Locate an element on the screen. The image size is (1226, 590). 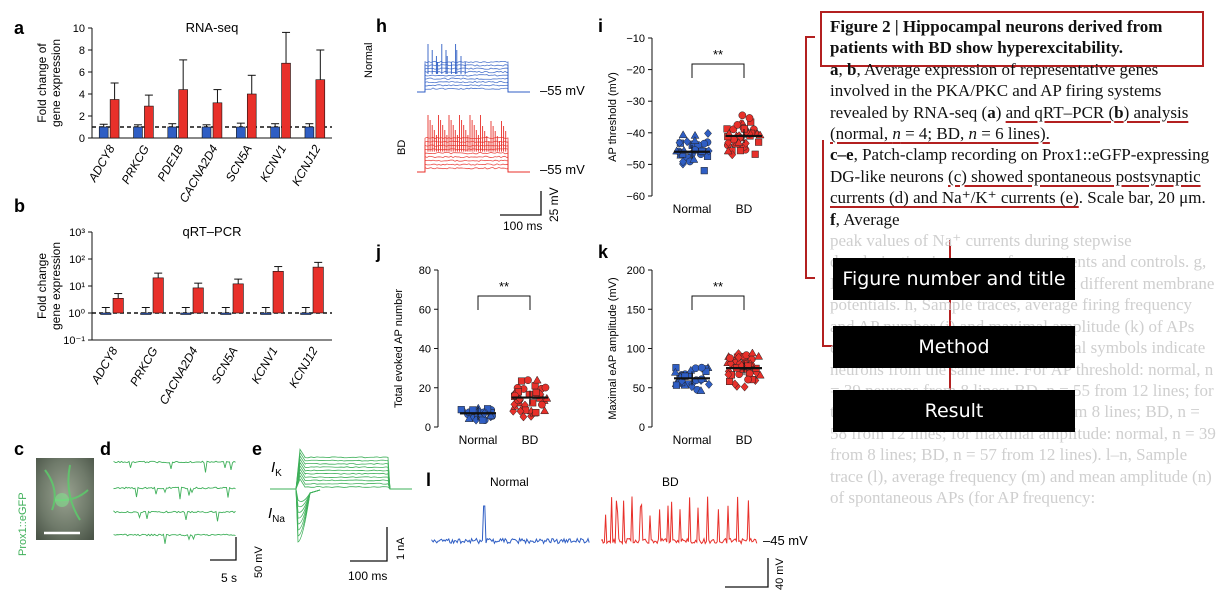
panel-label-a: a is located at coordinates (19, 28).